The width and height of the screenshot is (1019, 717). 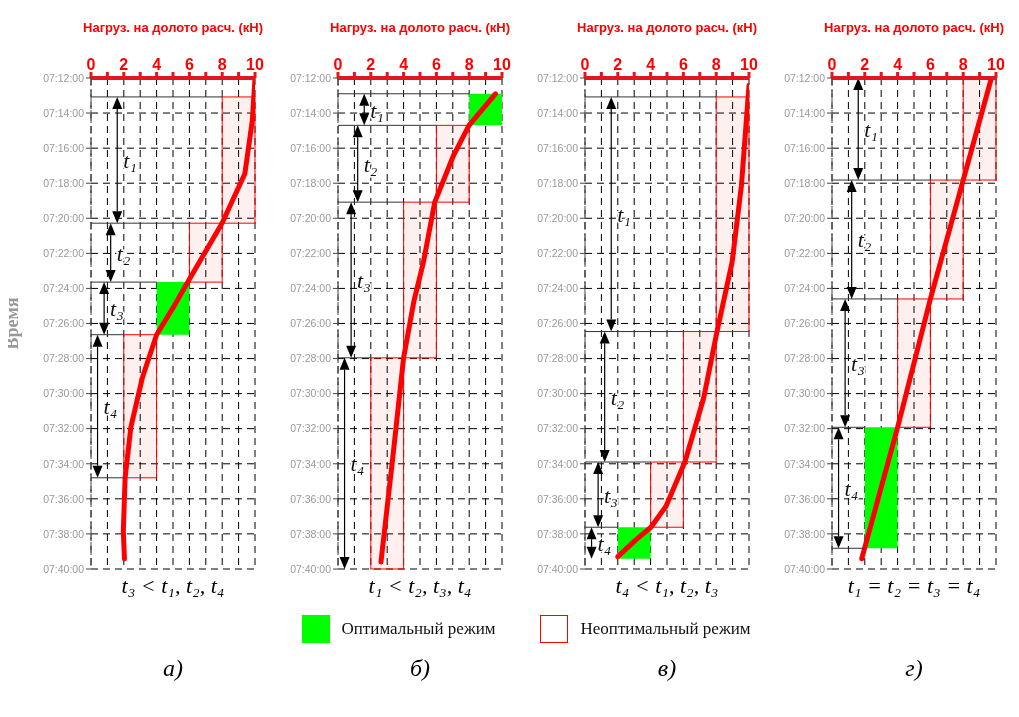 What do you see at coordinates (420, 586) in the screenshot?
I see `text: t₁ < t₂, t₃, t₄` at bounding box center [420, 586].